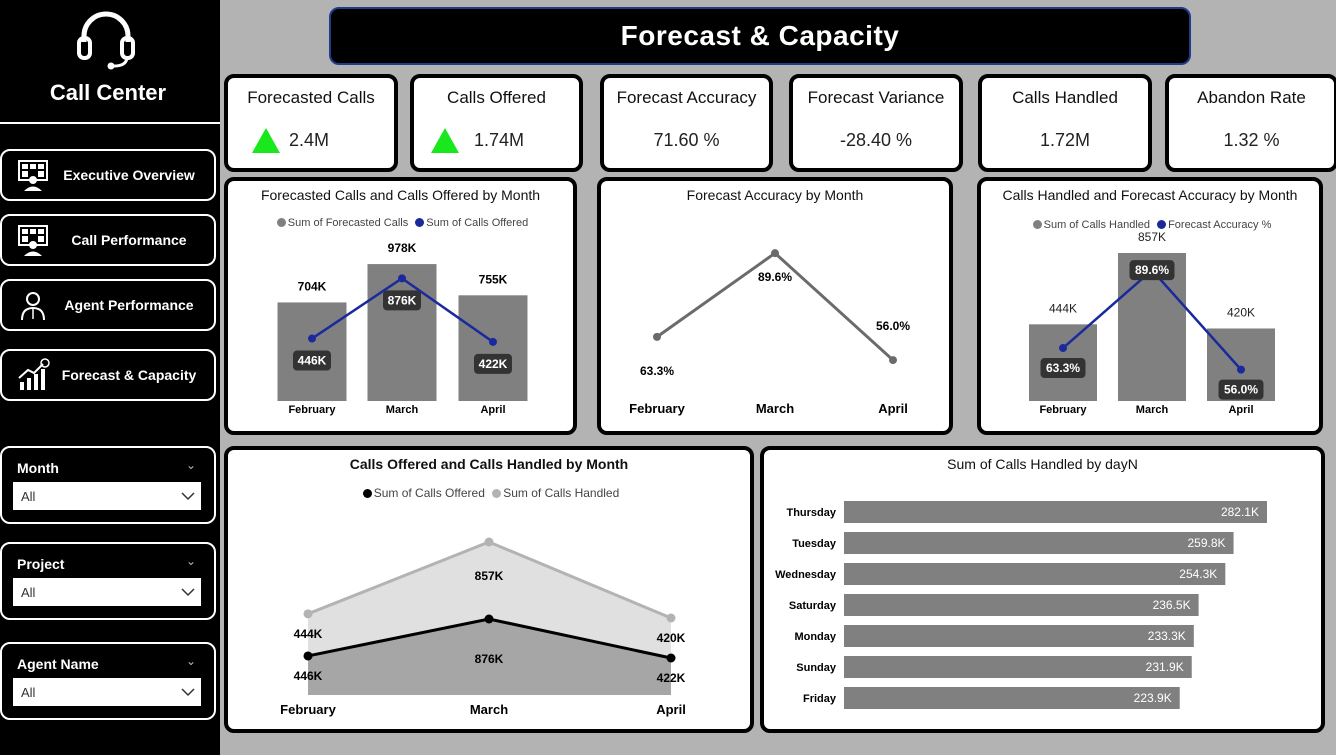 The height and width of the screenshot is (755, 1336). Describe the element at coordinates (1251, 140) in the screenshot. I see `kpi-value: 1.32 %` at that location.